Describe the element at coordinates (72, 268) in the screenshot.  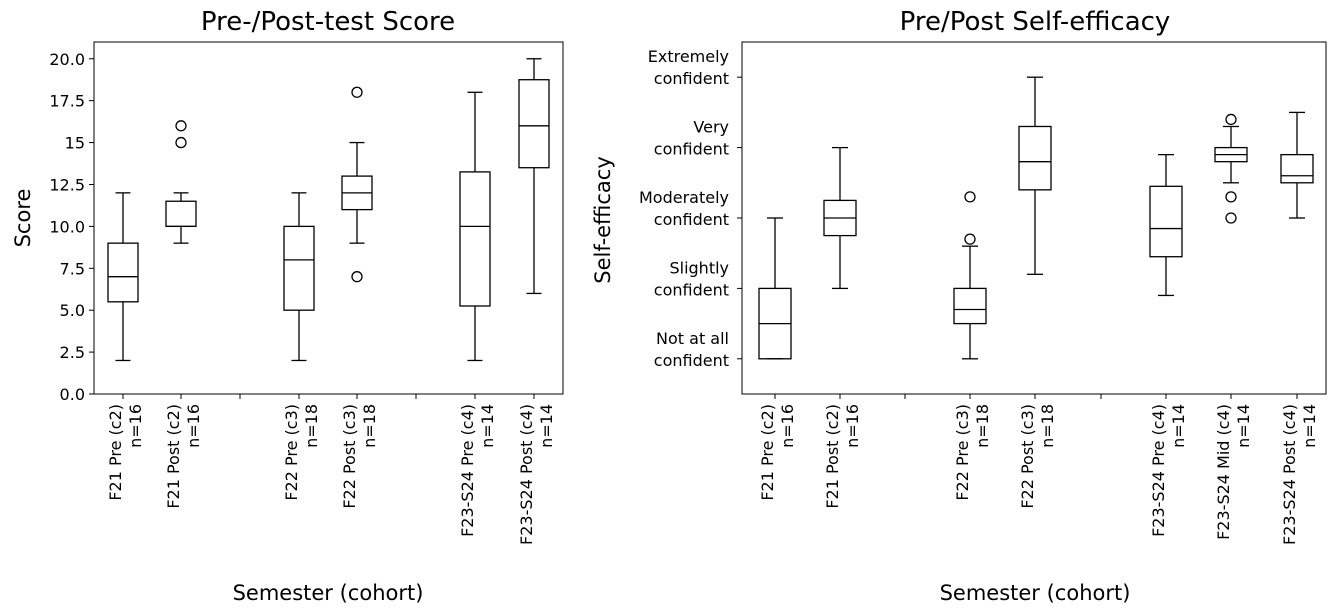
I see `y-tick-label: 7.5` at that location.